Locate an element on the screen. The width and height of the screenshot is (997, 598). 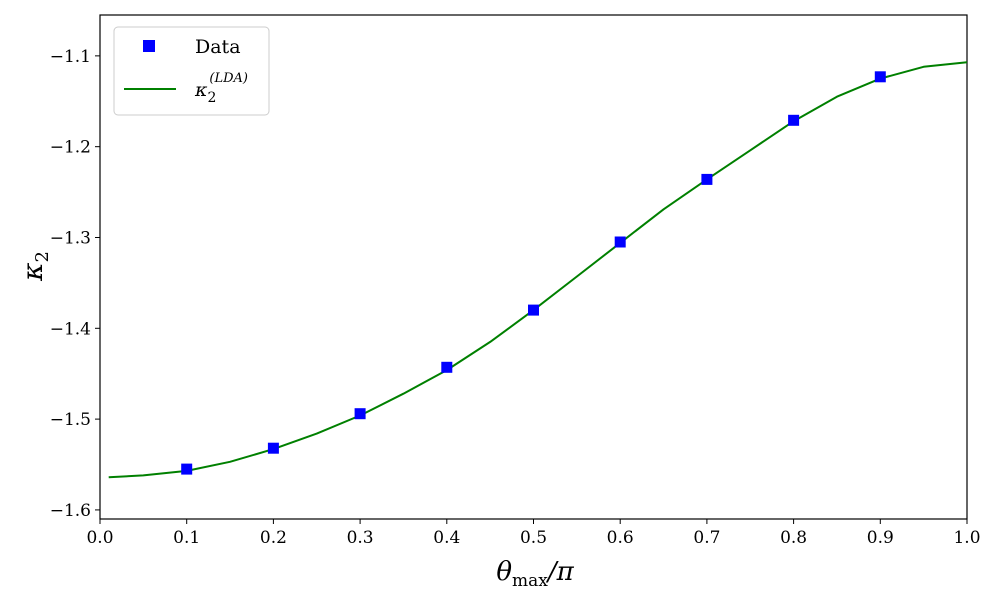
x-tick-label: 0.1 is located at coordinates (186, 538).